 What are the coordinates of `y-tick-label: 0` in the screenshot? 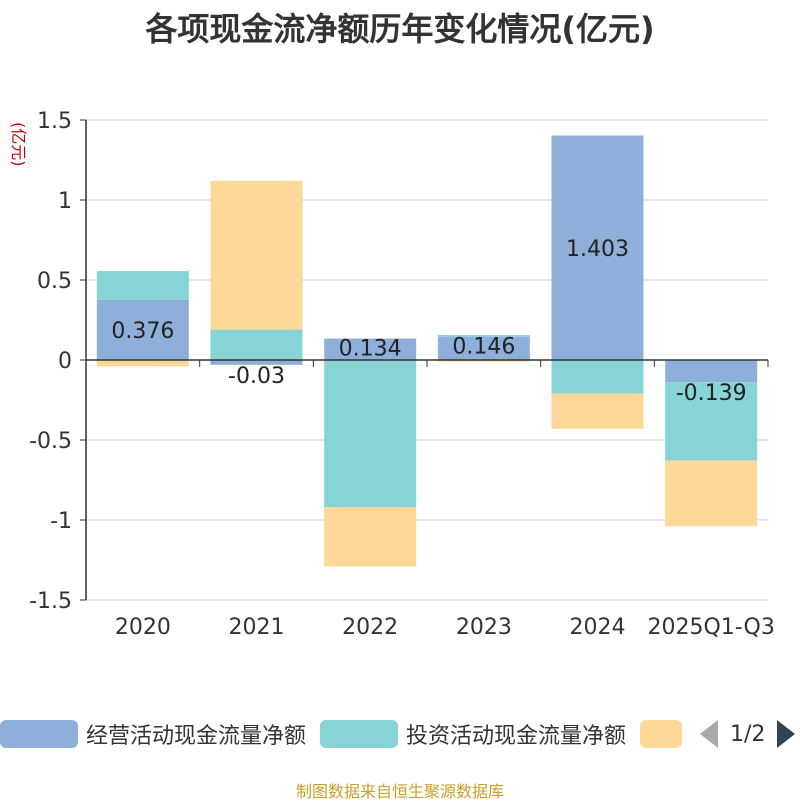 It's located at (65, 361).